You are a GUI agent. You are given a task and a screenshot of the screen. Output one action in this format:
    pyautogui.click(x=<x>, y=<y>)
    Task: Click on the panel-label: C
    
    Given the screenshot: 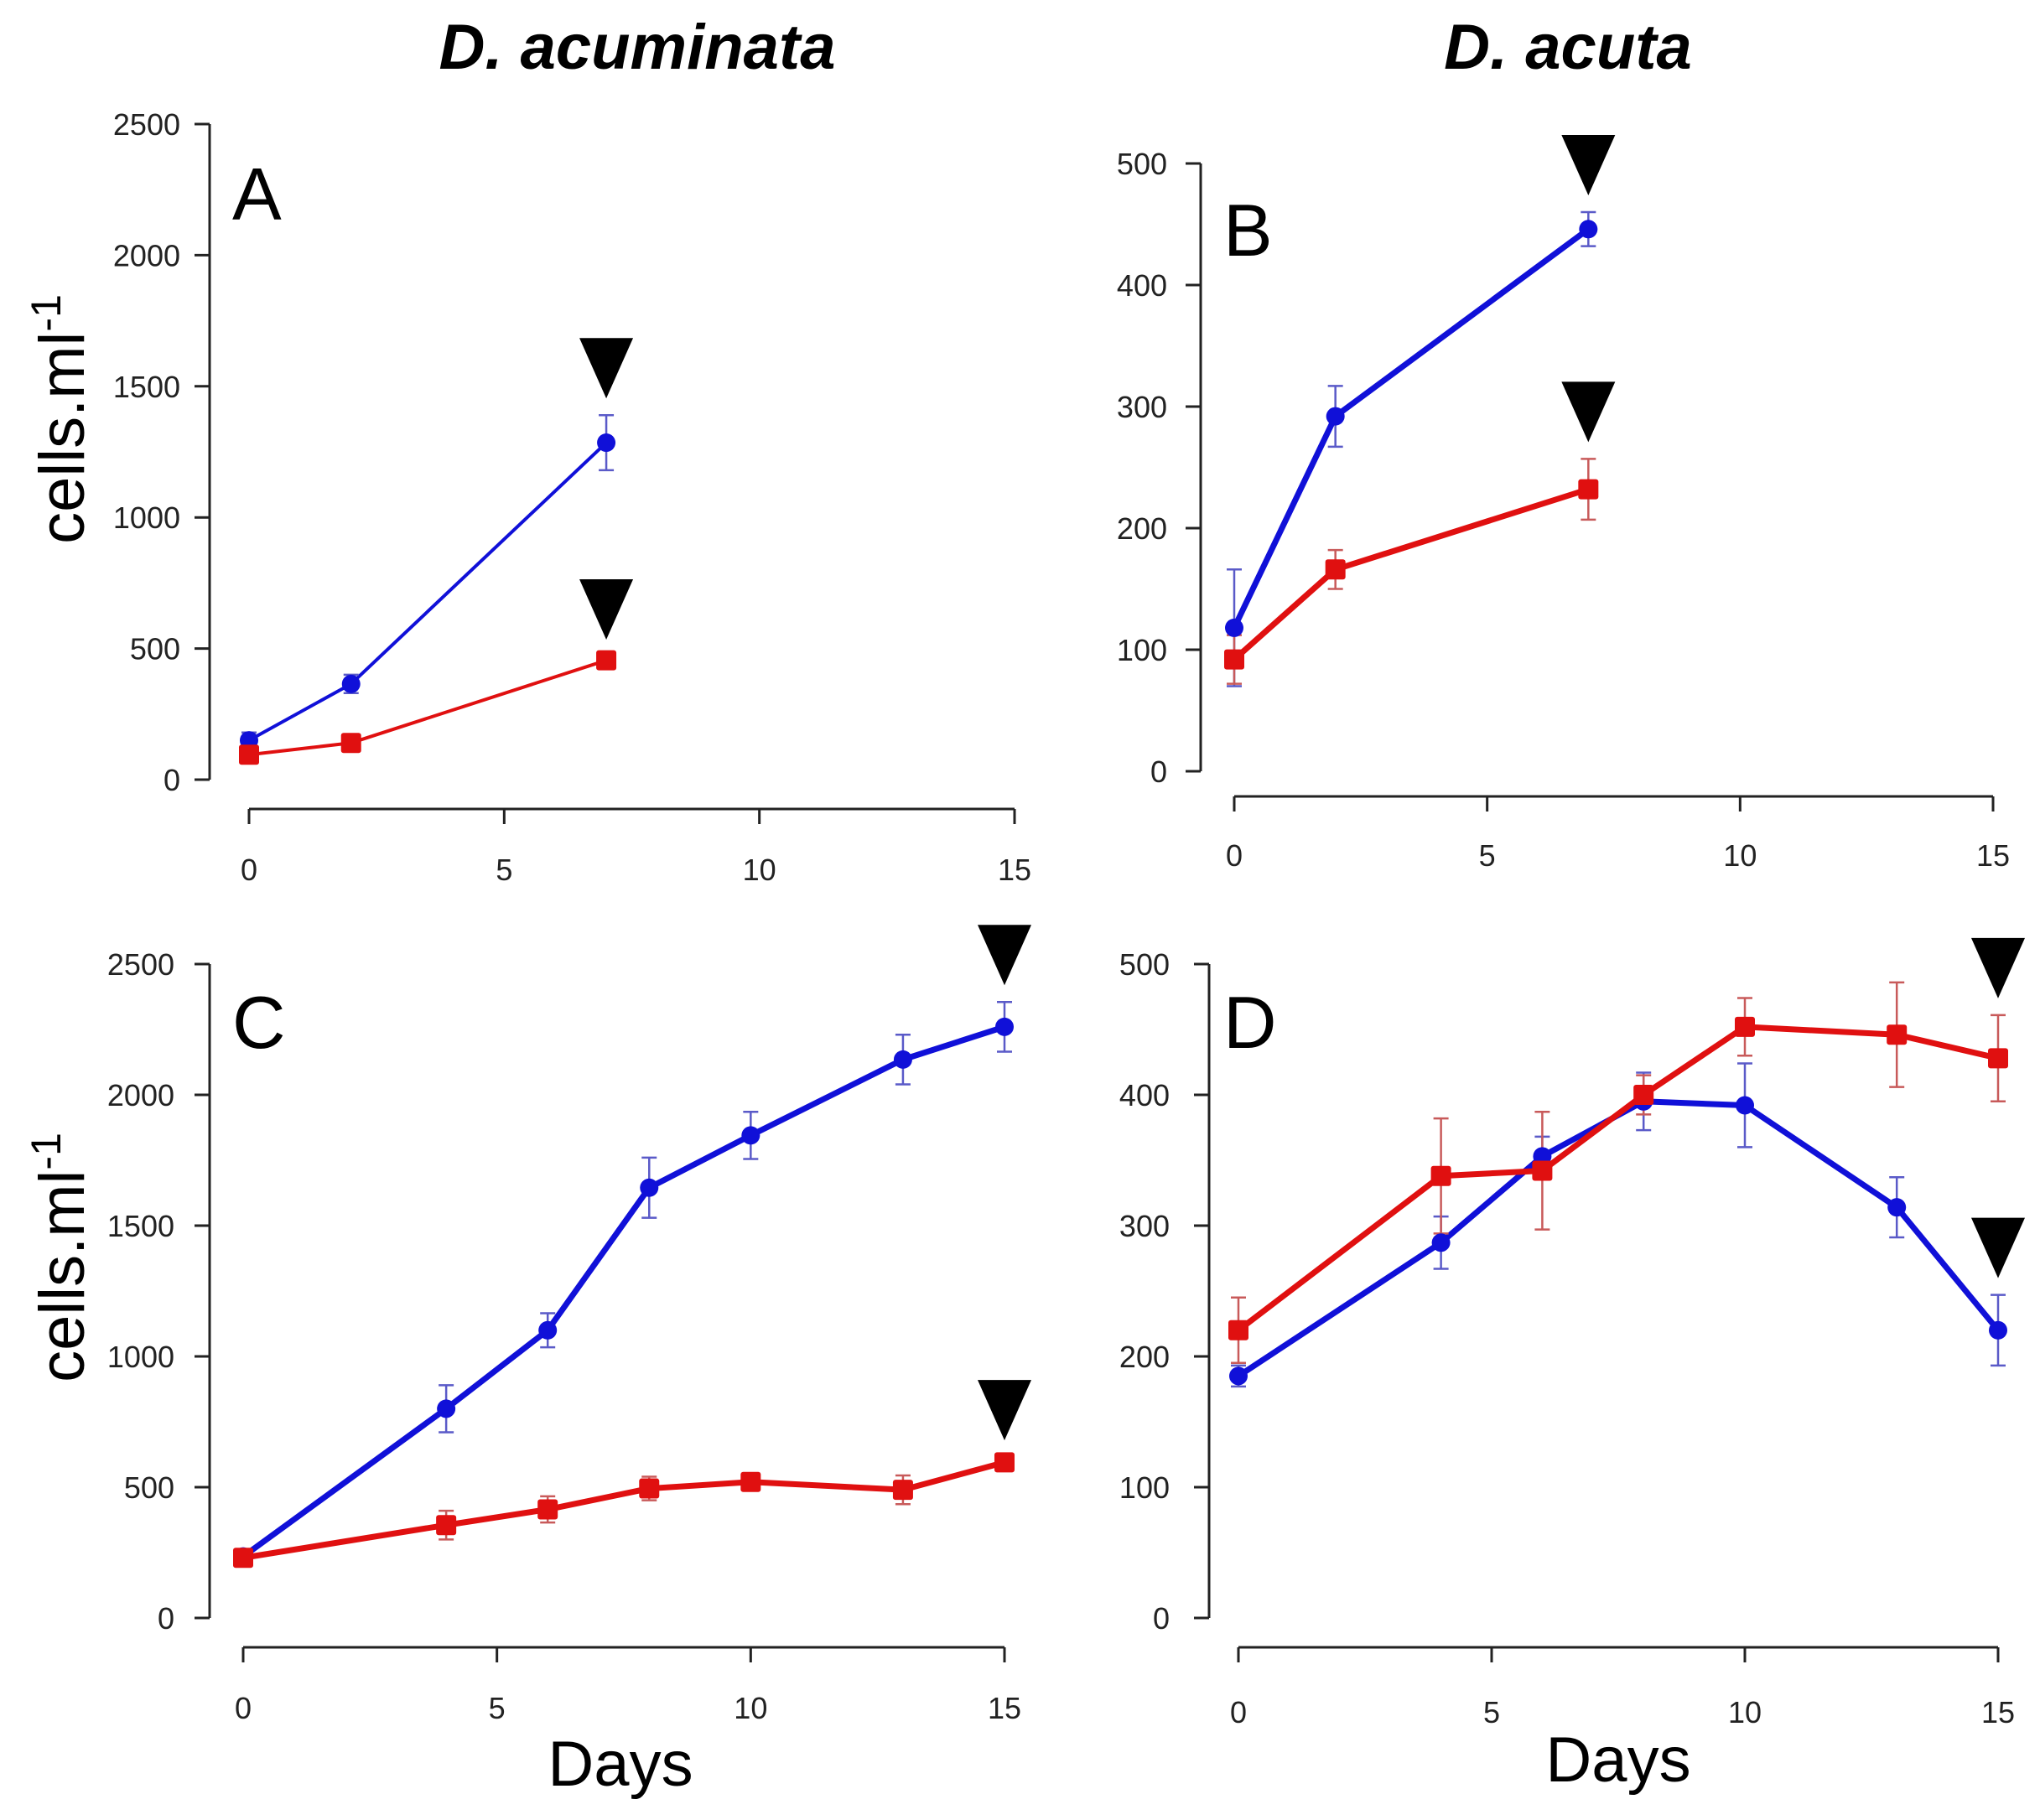 What is the action you would take?
    pyautogui.click(x=259, y=1022)
    